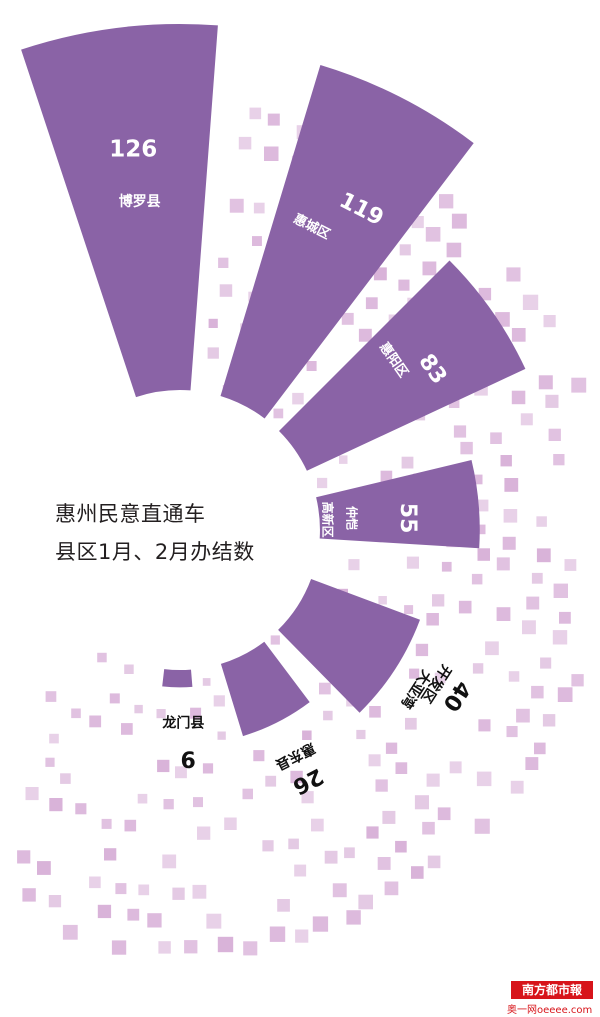  What do you see at coordinates (352, 518) in the screenshot?
I see `category-label-4: 仲恺` at bounding box center [352, 518].